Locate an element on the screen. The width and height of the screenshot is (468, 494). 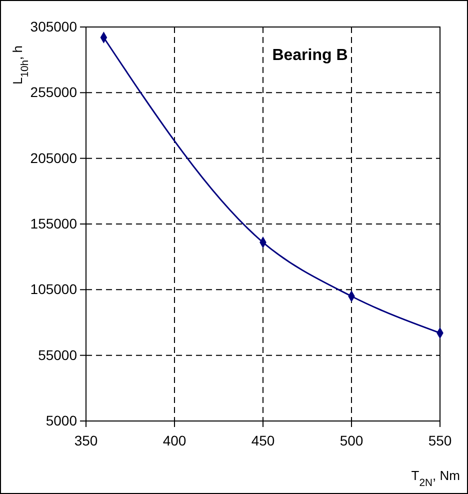
y-tick-label: 305000 is located at coordinates (54, 26).